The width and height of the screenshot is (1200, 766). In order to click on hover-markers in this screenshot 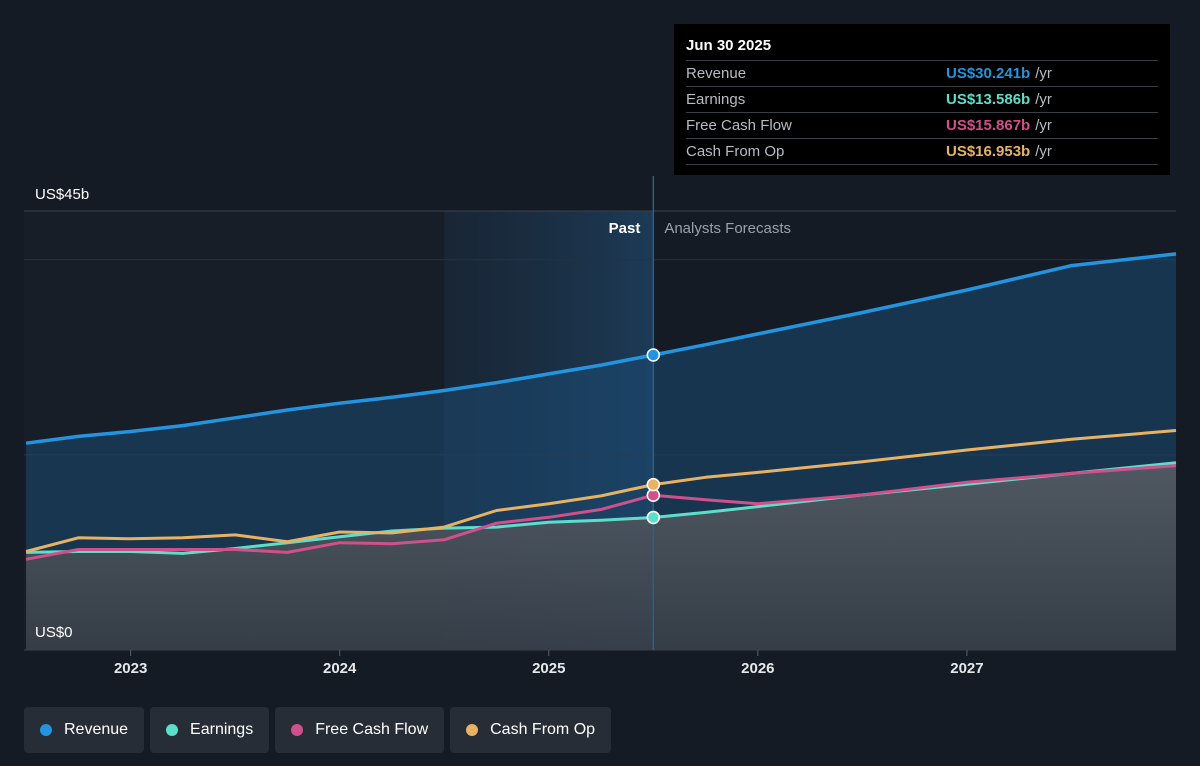, I will do `click(653, 436)`.